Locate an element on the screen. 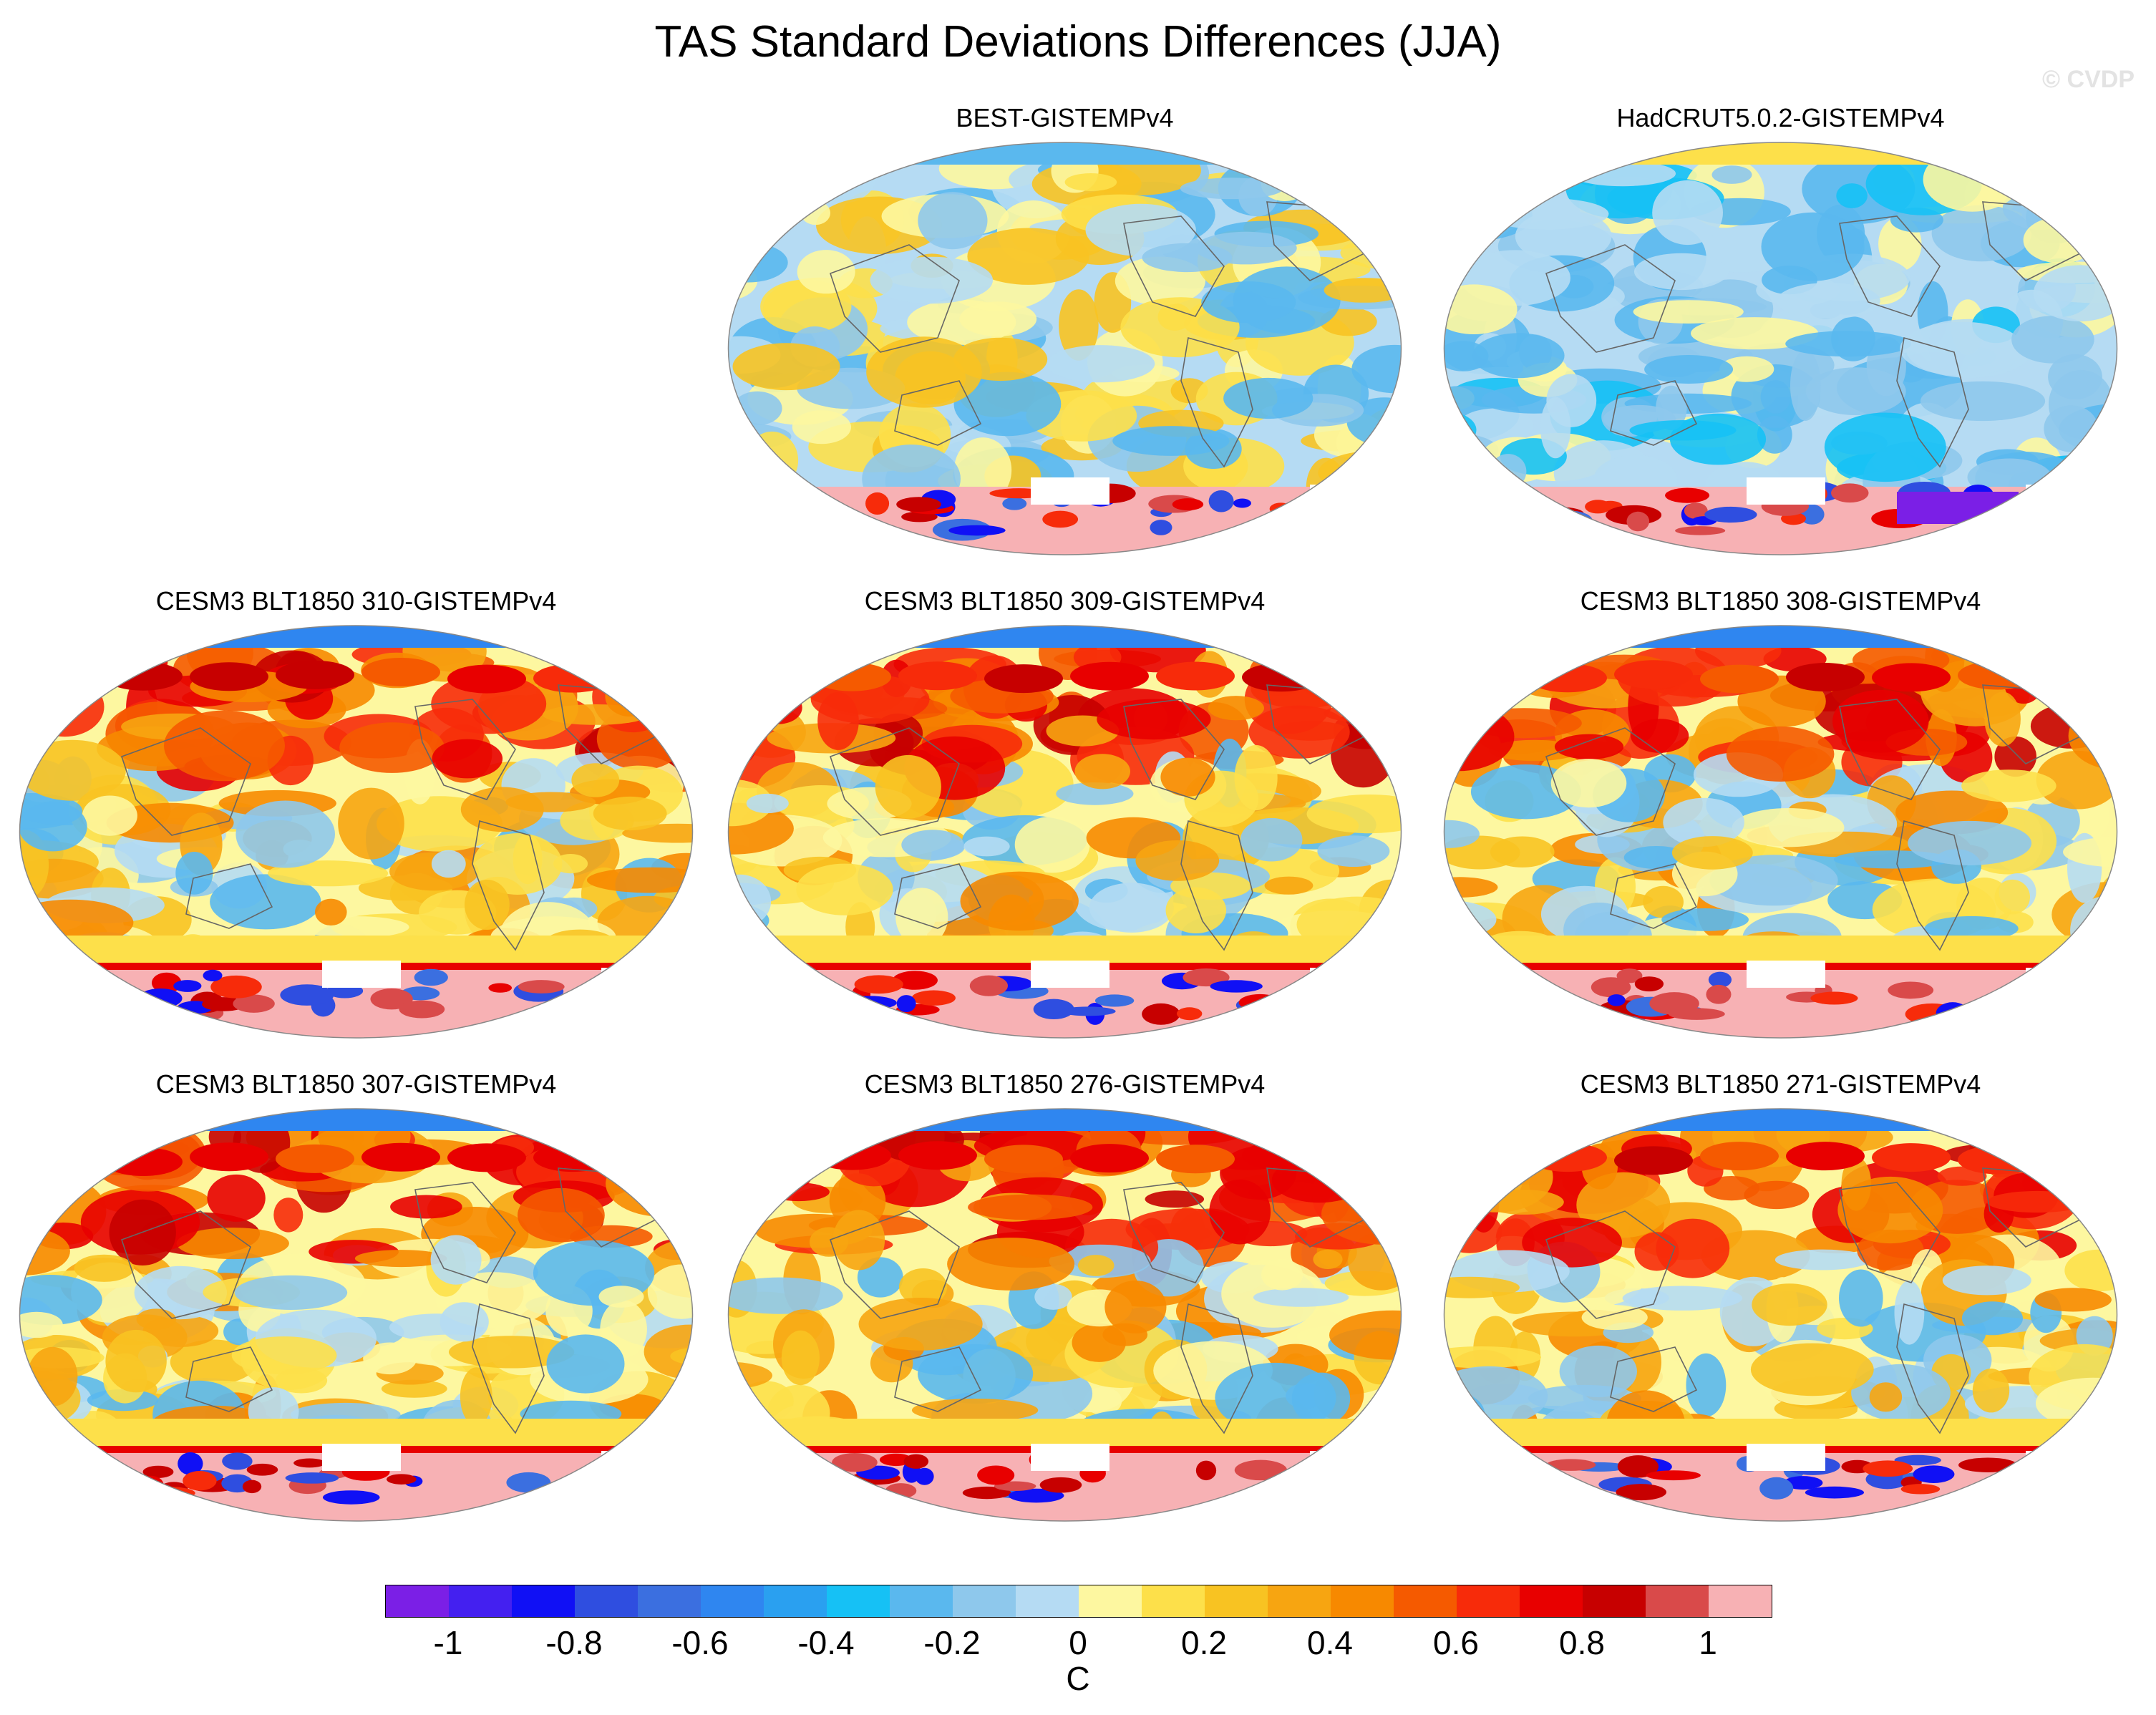  colorbar-tick-label: -0.2 is located at coordinates (952, 1642).